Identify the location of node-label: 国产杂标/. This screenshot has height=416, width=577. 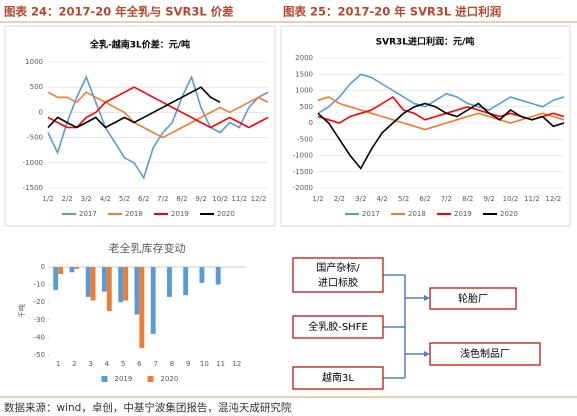
(338, 267).